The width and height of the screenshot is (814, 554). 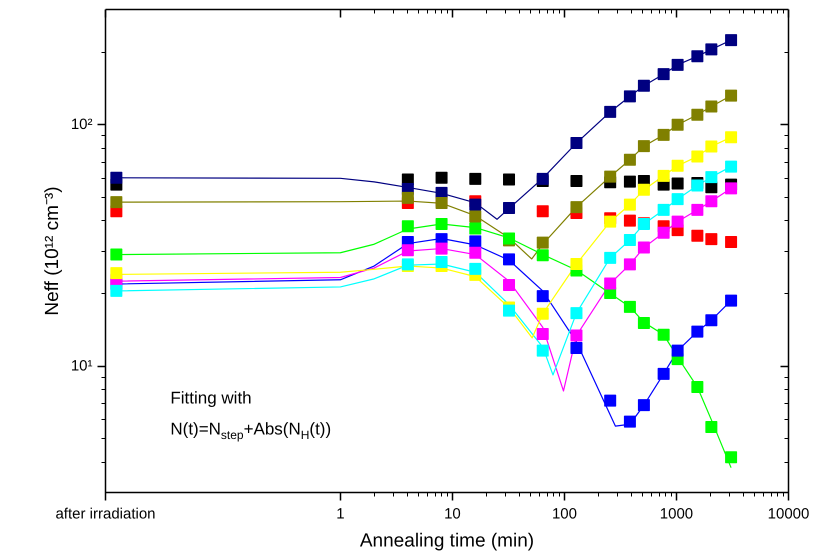 I want to click on x-tick-label: 1000, so click(x=677, y=514).